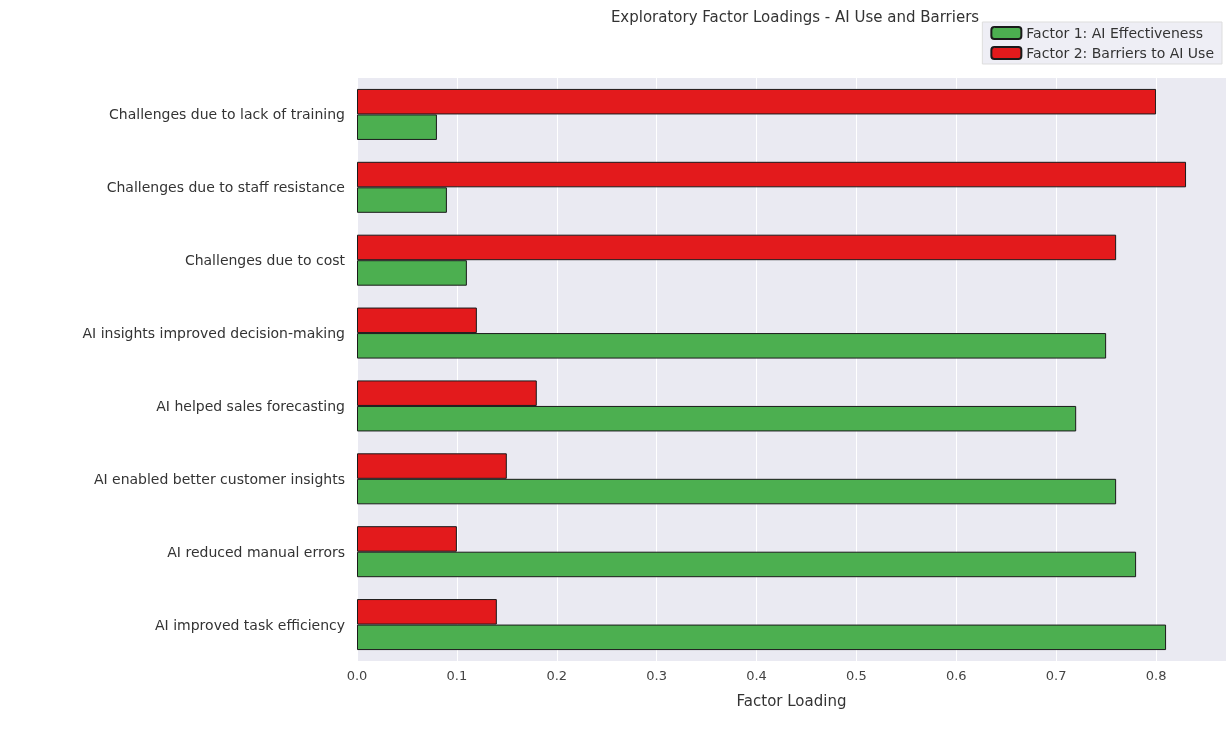  Describe the element at coordinates (1056, 675) in the screenshot. I see `x-tick-label: 0.7` at that location.